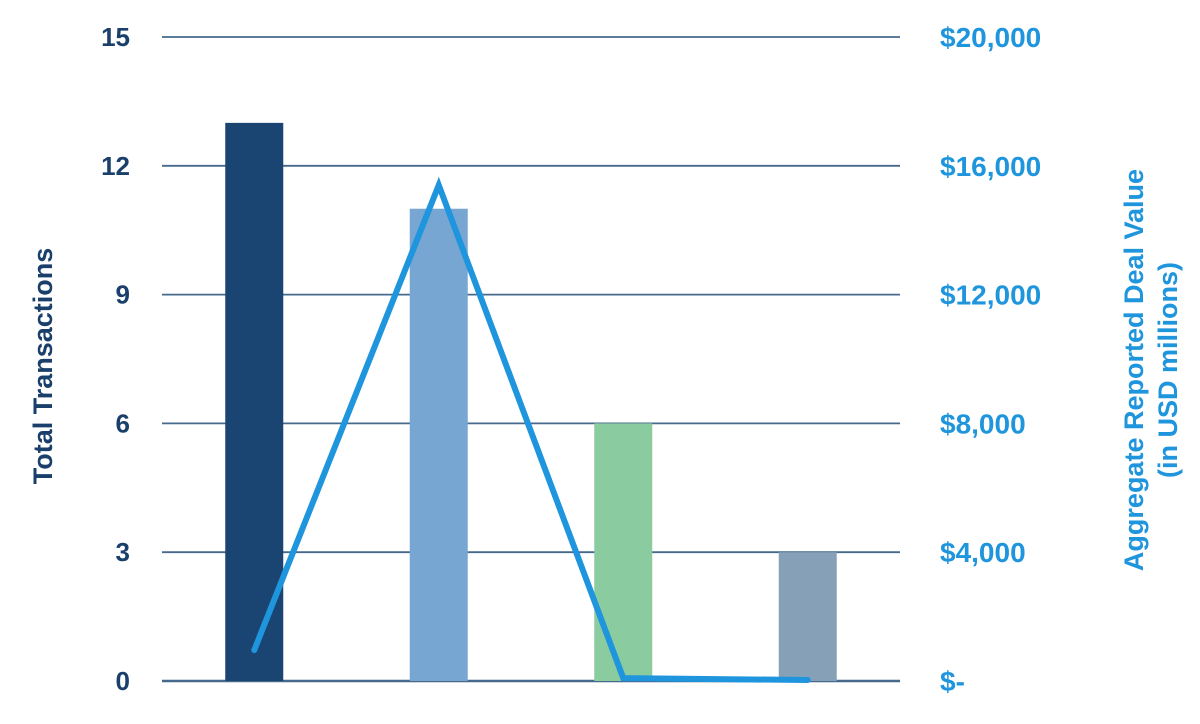 Image resolution: width=1200 pixels, height=724 pixels. What do you see at coordinates (952, 681) in the screenshot?
I see `right-tick-label: $-` at bounding box center [952, 681].